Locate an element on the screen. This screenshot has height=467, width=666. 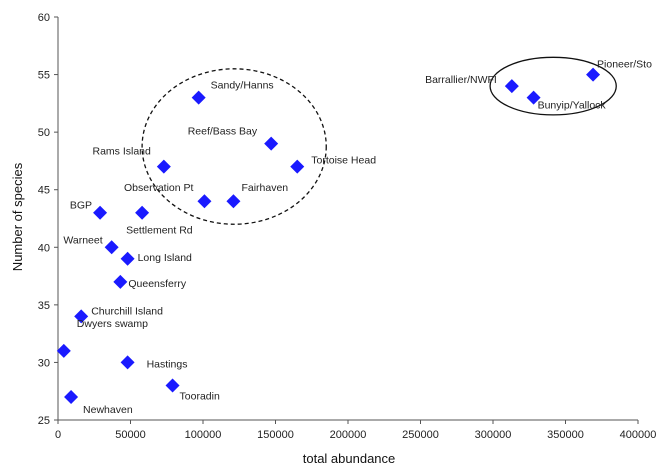
point-label: Long Island is located at coordinates (165, 258).